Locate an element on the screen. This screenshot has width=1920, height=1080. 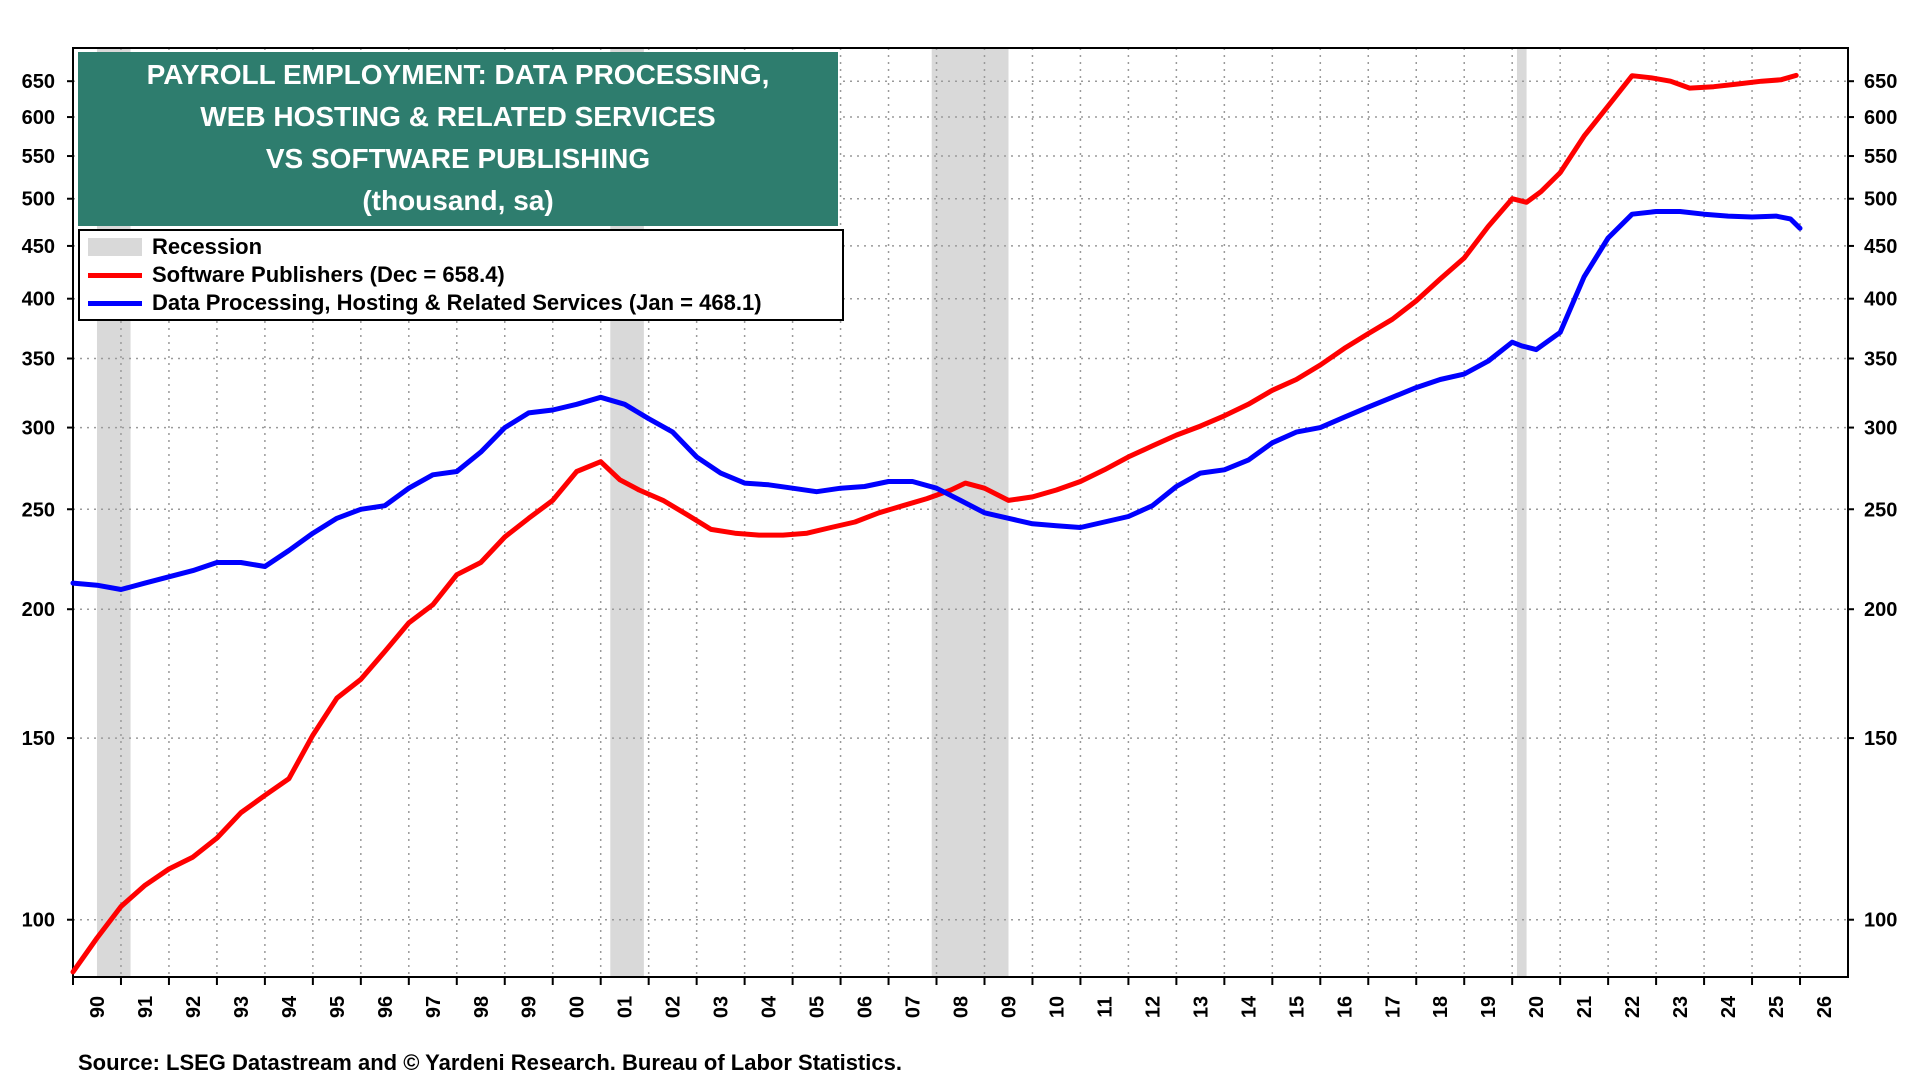
y-tick-label-right-350: 350 is located at coordinates (1880, 360).